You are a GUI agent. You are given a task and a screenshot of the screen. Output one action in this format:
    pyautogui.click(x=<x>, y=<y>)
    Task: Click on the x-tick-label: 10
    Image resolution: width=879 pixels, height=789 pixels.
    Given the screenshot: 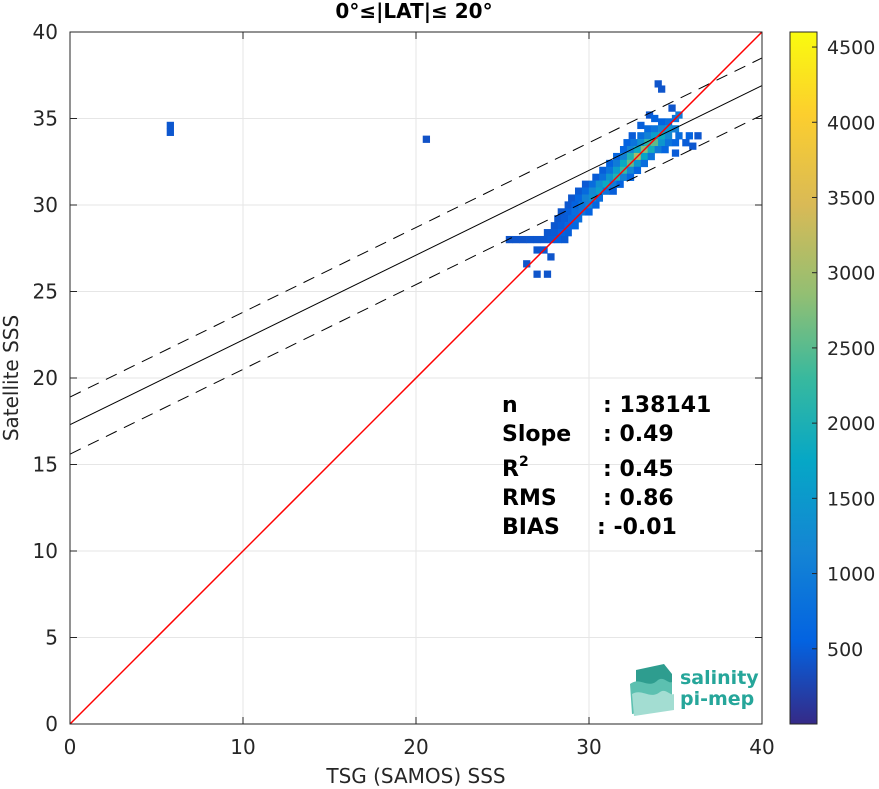 What is the action you would take?
    pyautogui.click(x=242, y=747)
    